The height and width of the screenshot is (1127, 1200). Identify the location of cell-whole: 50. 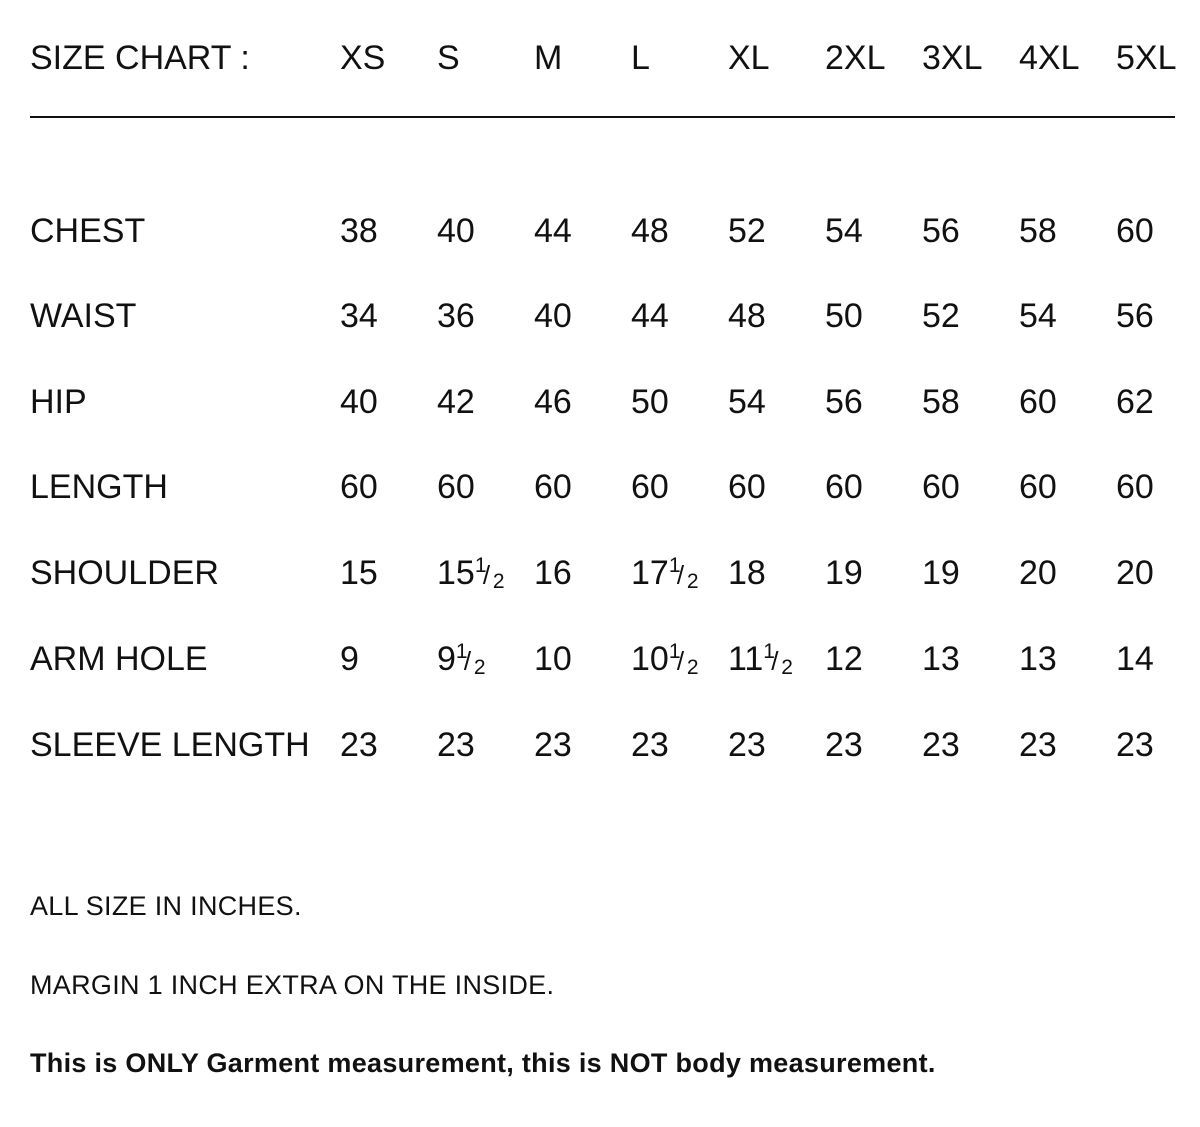
(650, 402).